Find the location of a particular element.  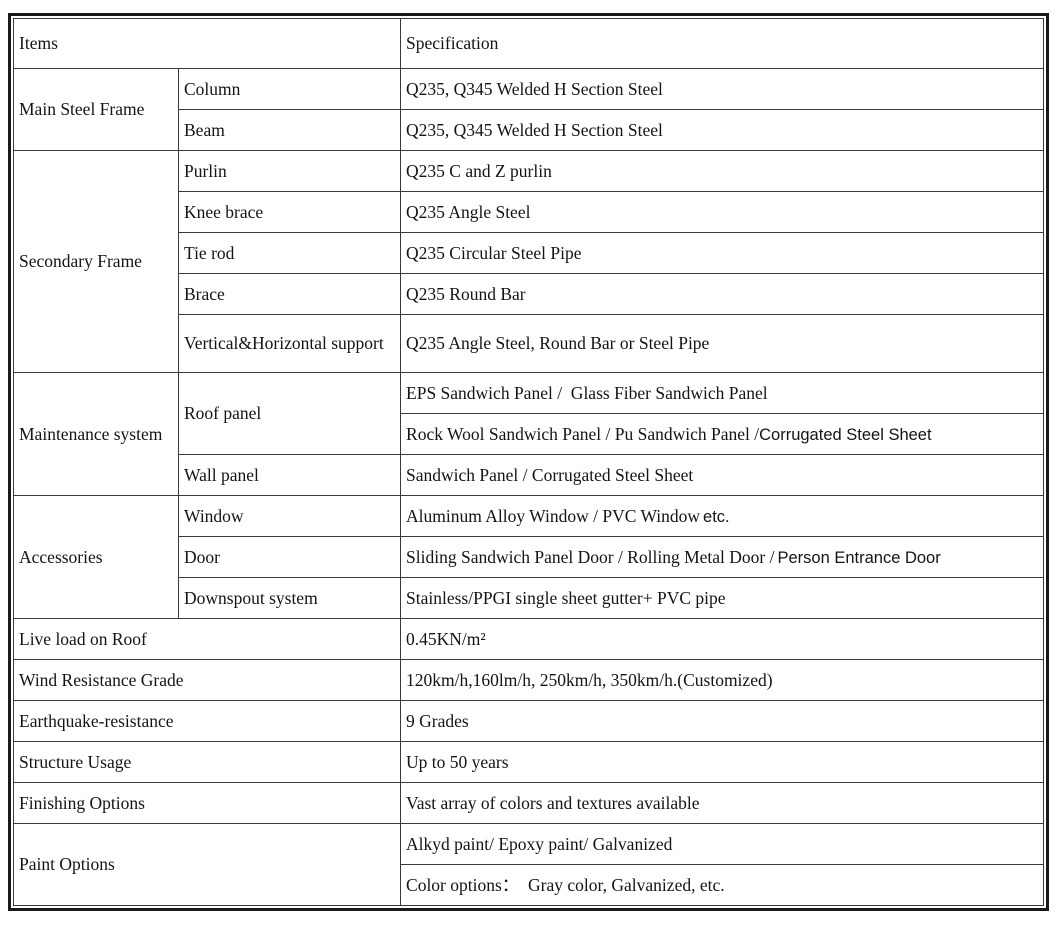

group-cell-accessories: Accessories is located at coordinates (96, 557).